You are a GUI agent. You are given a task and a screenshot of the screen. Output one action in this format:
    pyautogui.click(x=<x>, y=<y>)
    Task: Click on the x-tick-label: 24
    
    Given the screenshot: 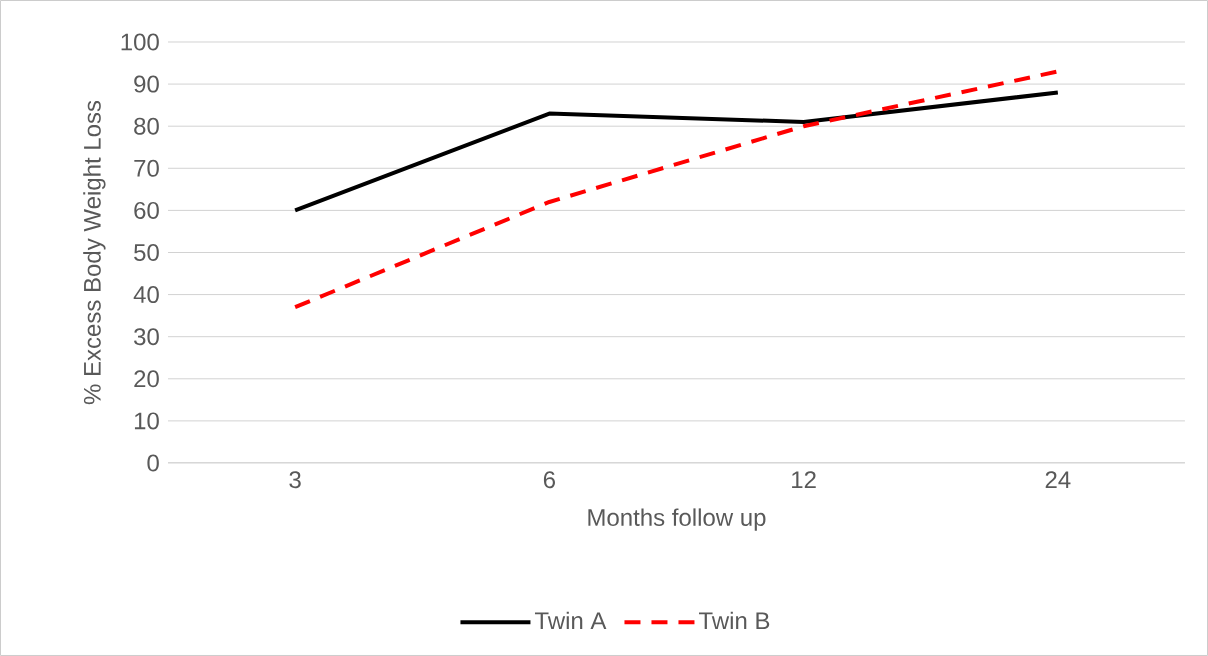 What is the action you would take?
    pyautogui.click(x=1058, y=479)
    